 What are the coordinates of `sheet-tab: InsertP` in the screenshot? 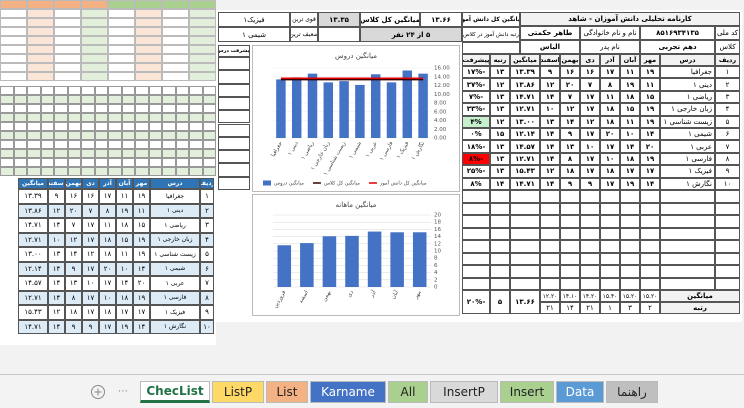 It's located at (464, 392).